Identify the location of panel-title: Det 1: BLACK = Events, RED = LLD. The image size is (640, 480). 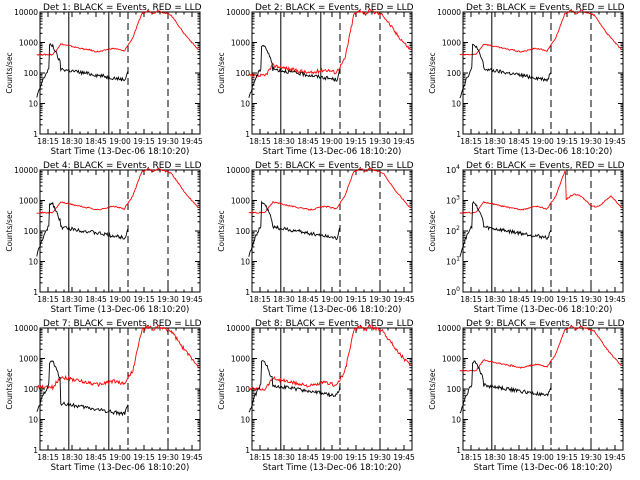
(122, 8).